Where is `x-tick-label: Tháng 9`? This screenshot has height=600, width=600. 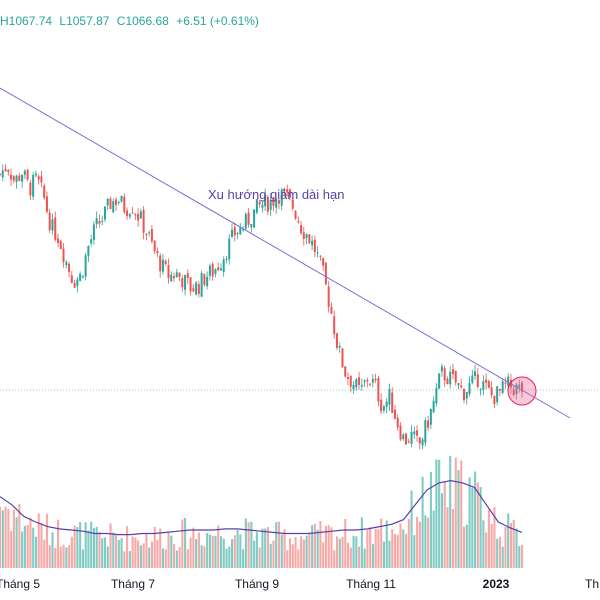 x-tick-label: Tháng 9 is located at coordinates (257, 584).